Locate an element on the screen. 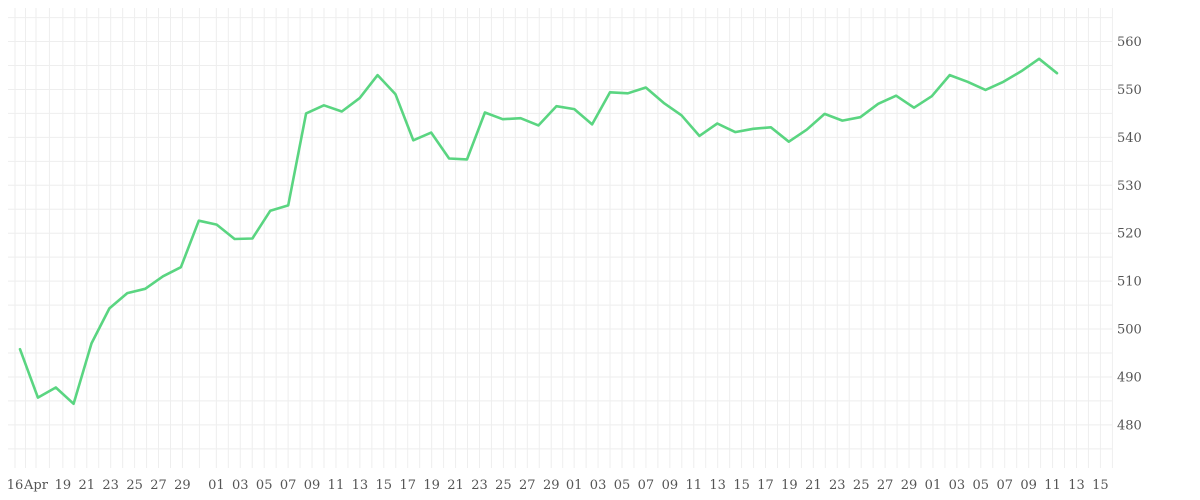 The image size is (1200, 500). y-tick-label: 510 is located at coordinates (1129, 282).